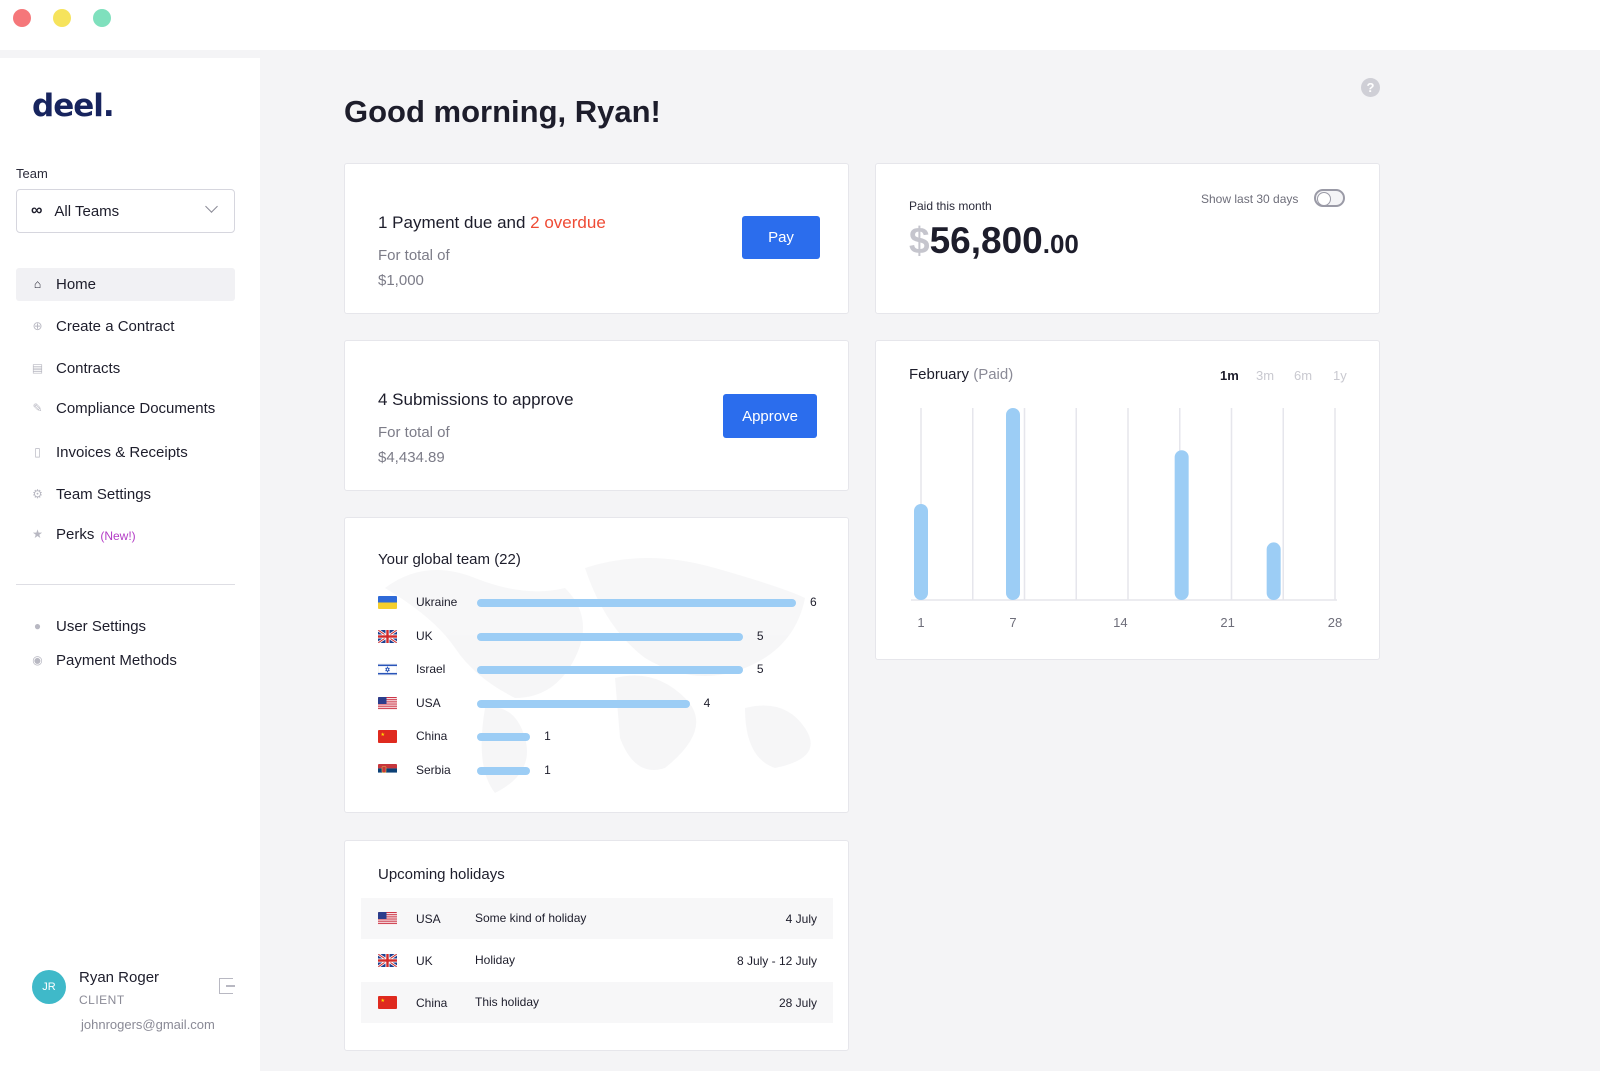  What do you see at coordinates (428, 919) in the screenshot?
I see `holiday-country: USA` at bounding box center [428, 919].